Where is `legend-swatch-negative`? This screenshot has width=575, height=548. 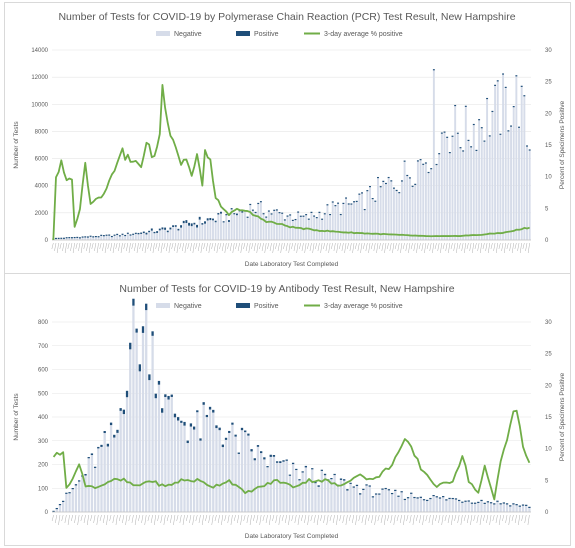 legend-swatch-negative is located at coordinates (163, 33).